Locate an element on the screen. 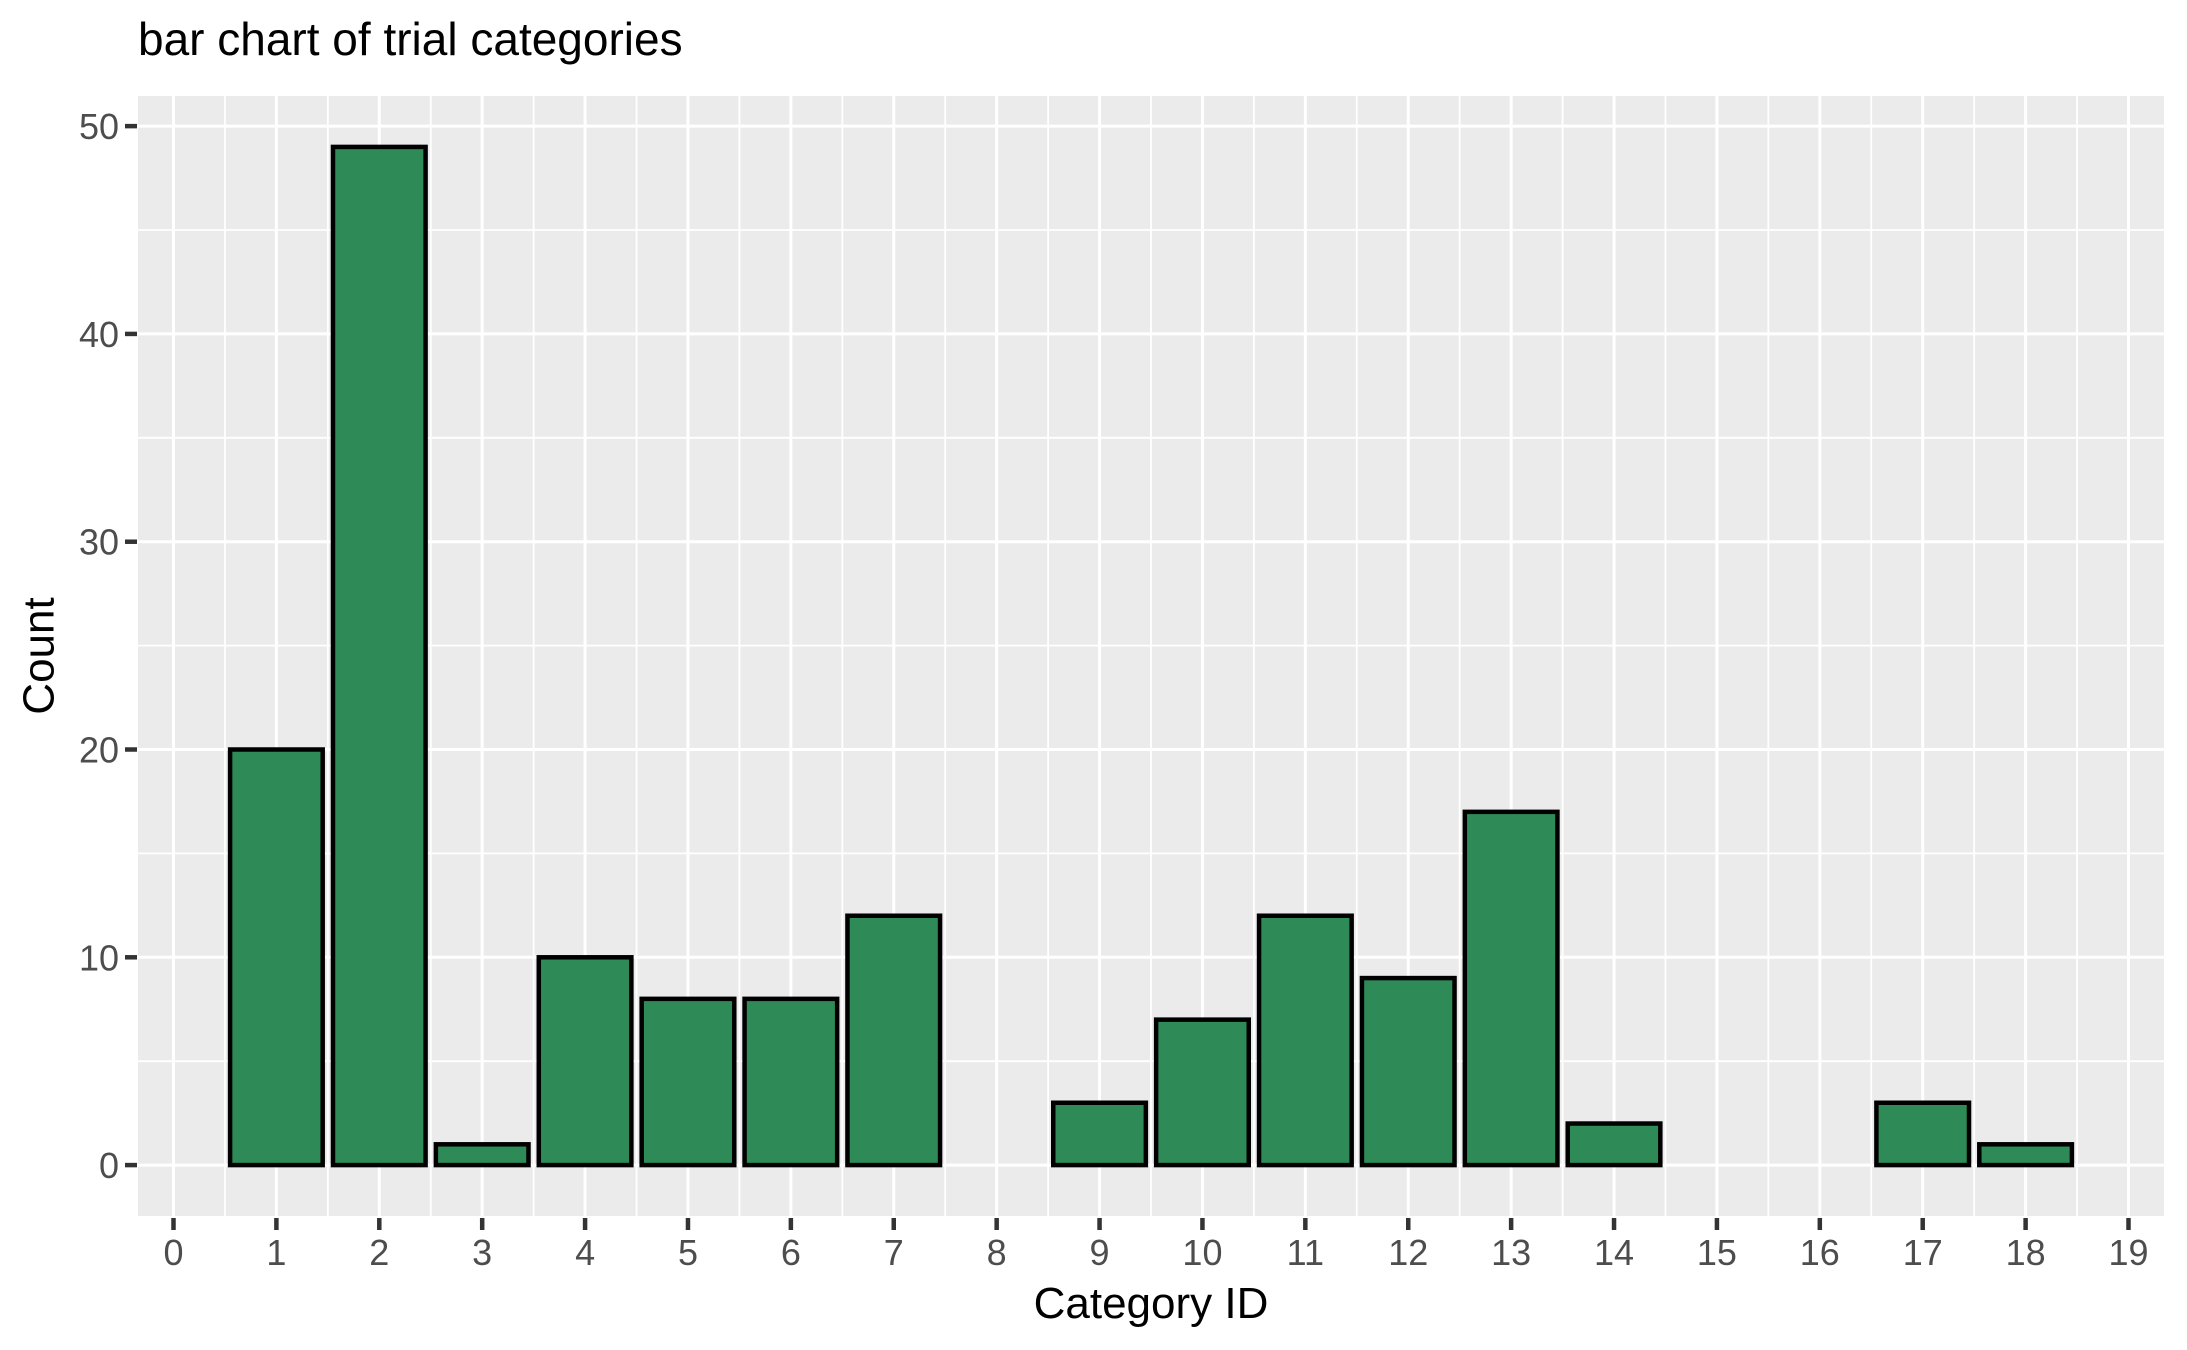  x-tick-label: 18 is located at coordinates (2026, 1252).